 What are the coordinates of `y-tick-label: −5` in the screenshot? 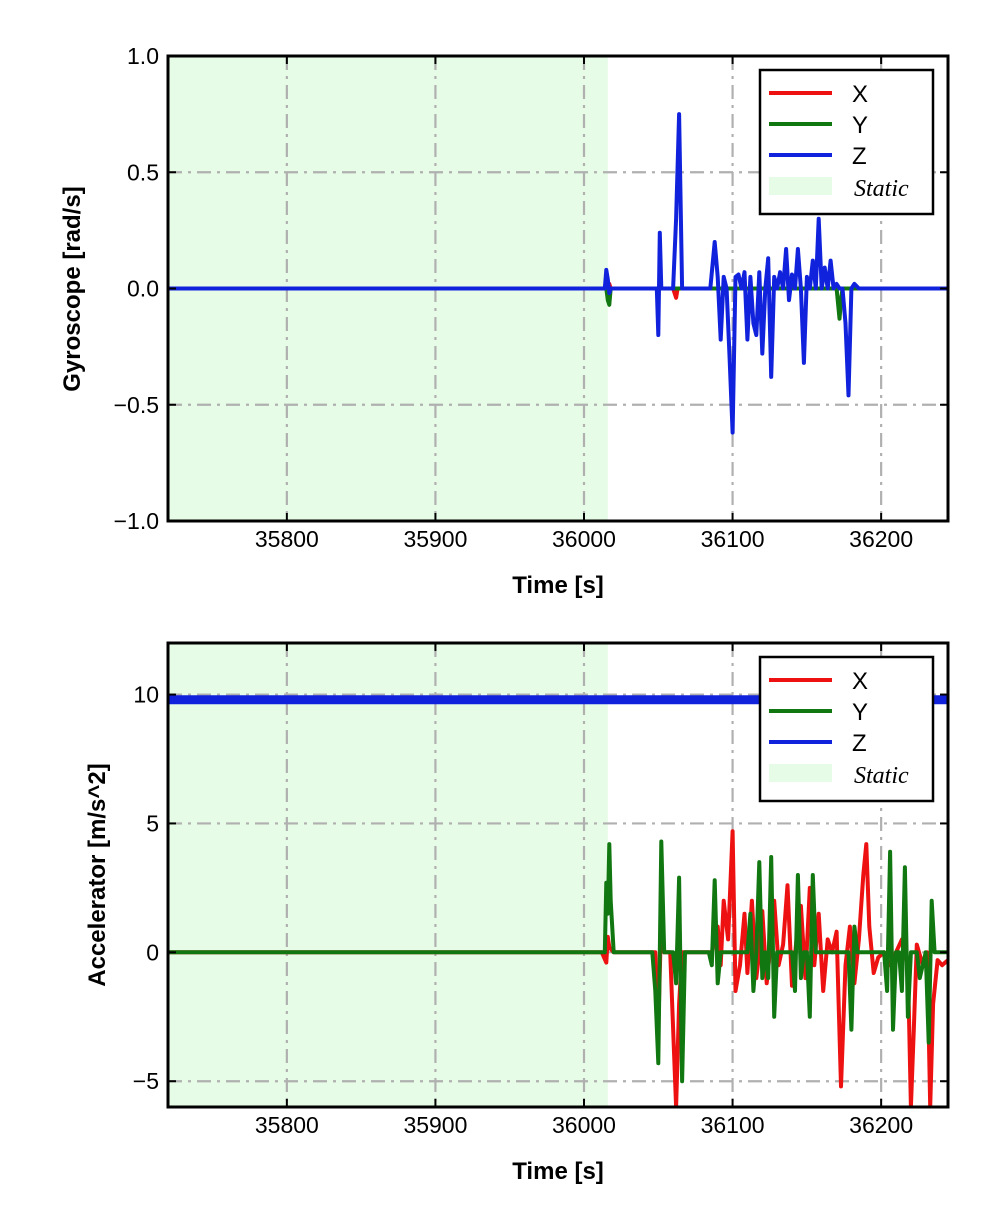 It's located at (146, 1081).